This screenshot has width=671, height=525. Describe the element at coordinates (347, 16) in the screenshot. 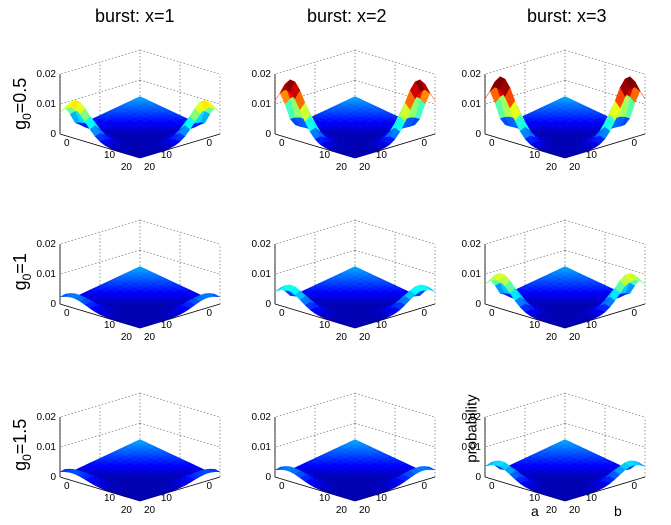

I see `column-title-2: burst: x=2` at that location.